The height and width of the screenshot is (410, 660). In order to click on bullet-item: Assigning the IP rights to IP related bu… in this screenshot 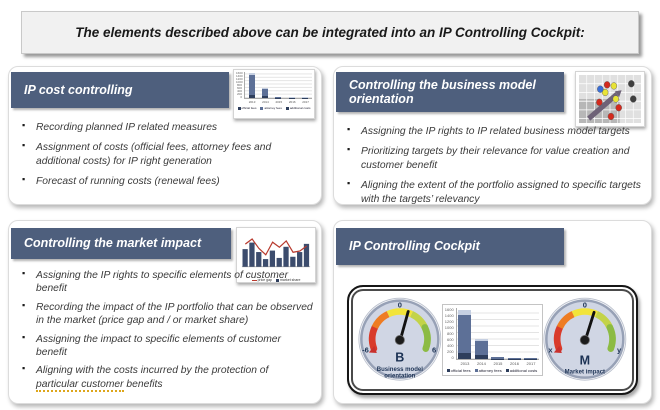, I will do `click(493, 131)`.